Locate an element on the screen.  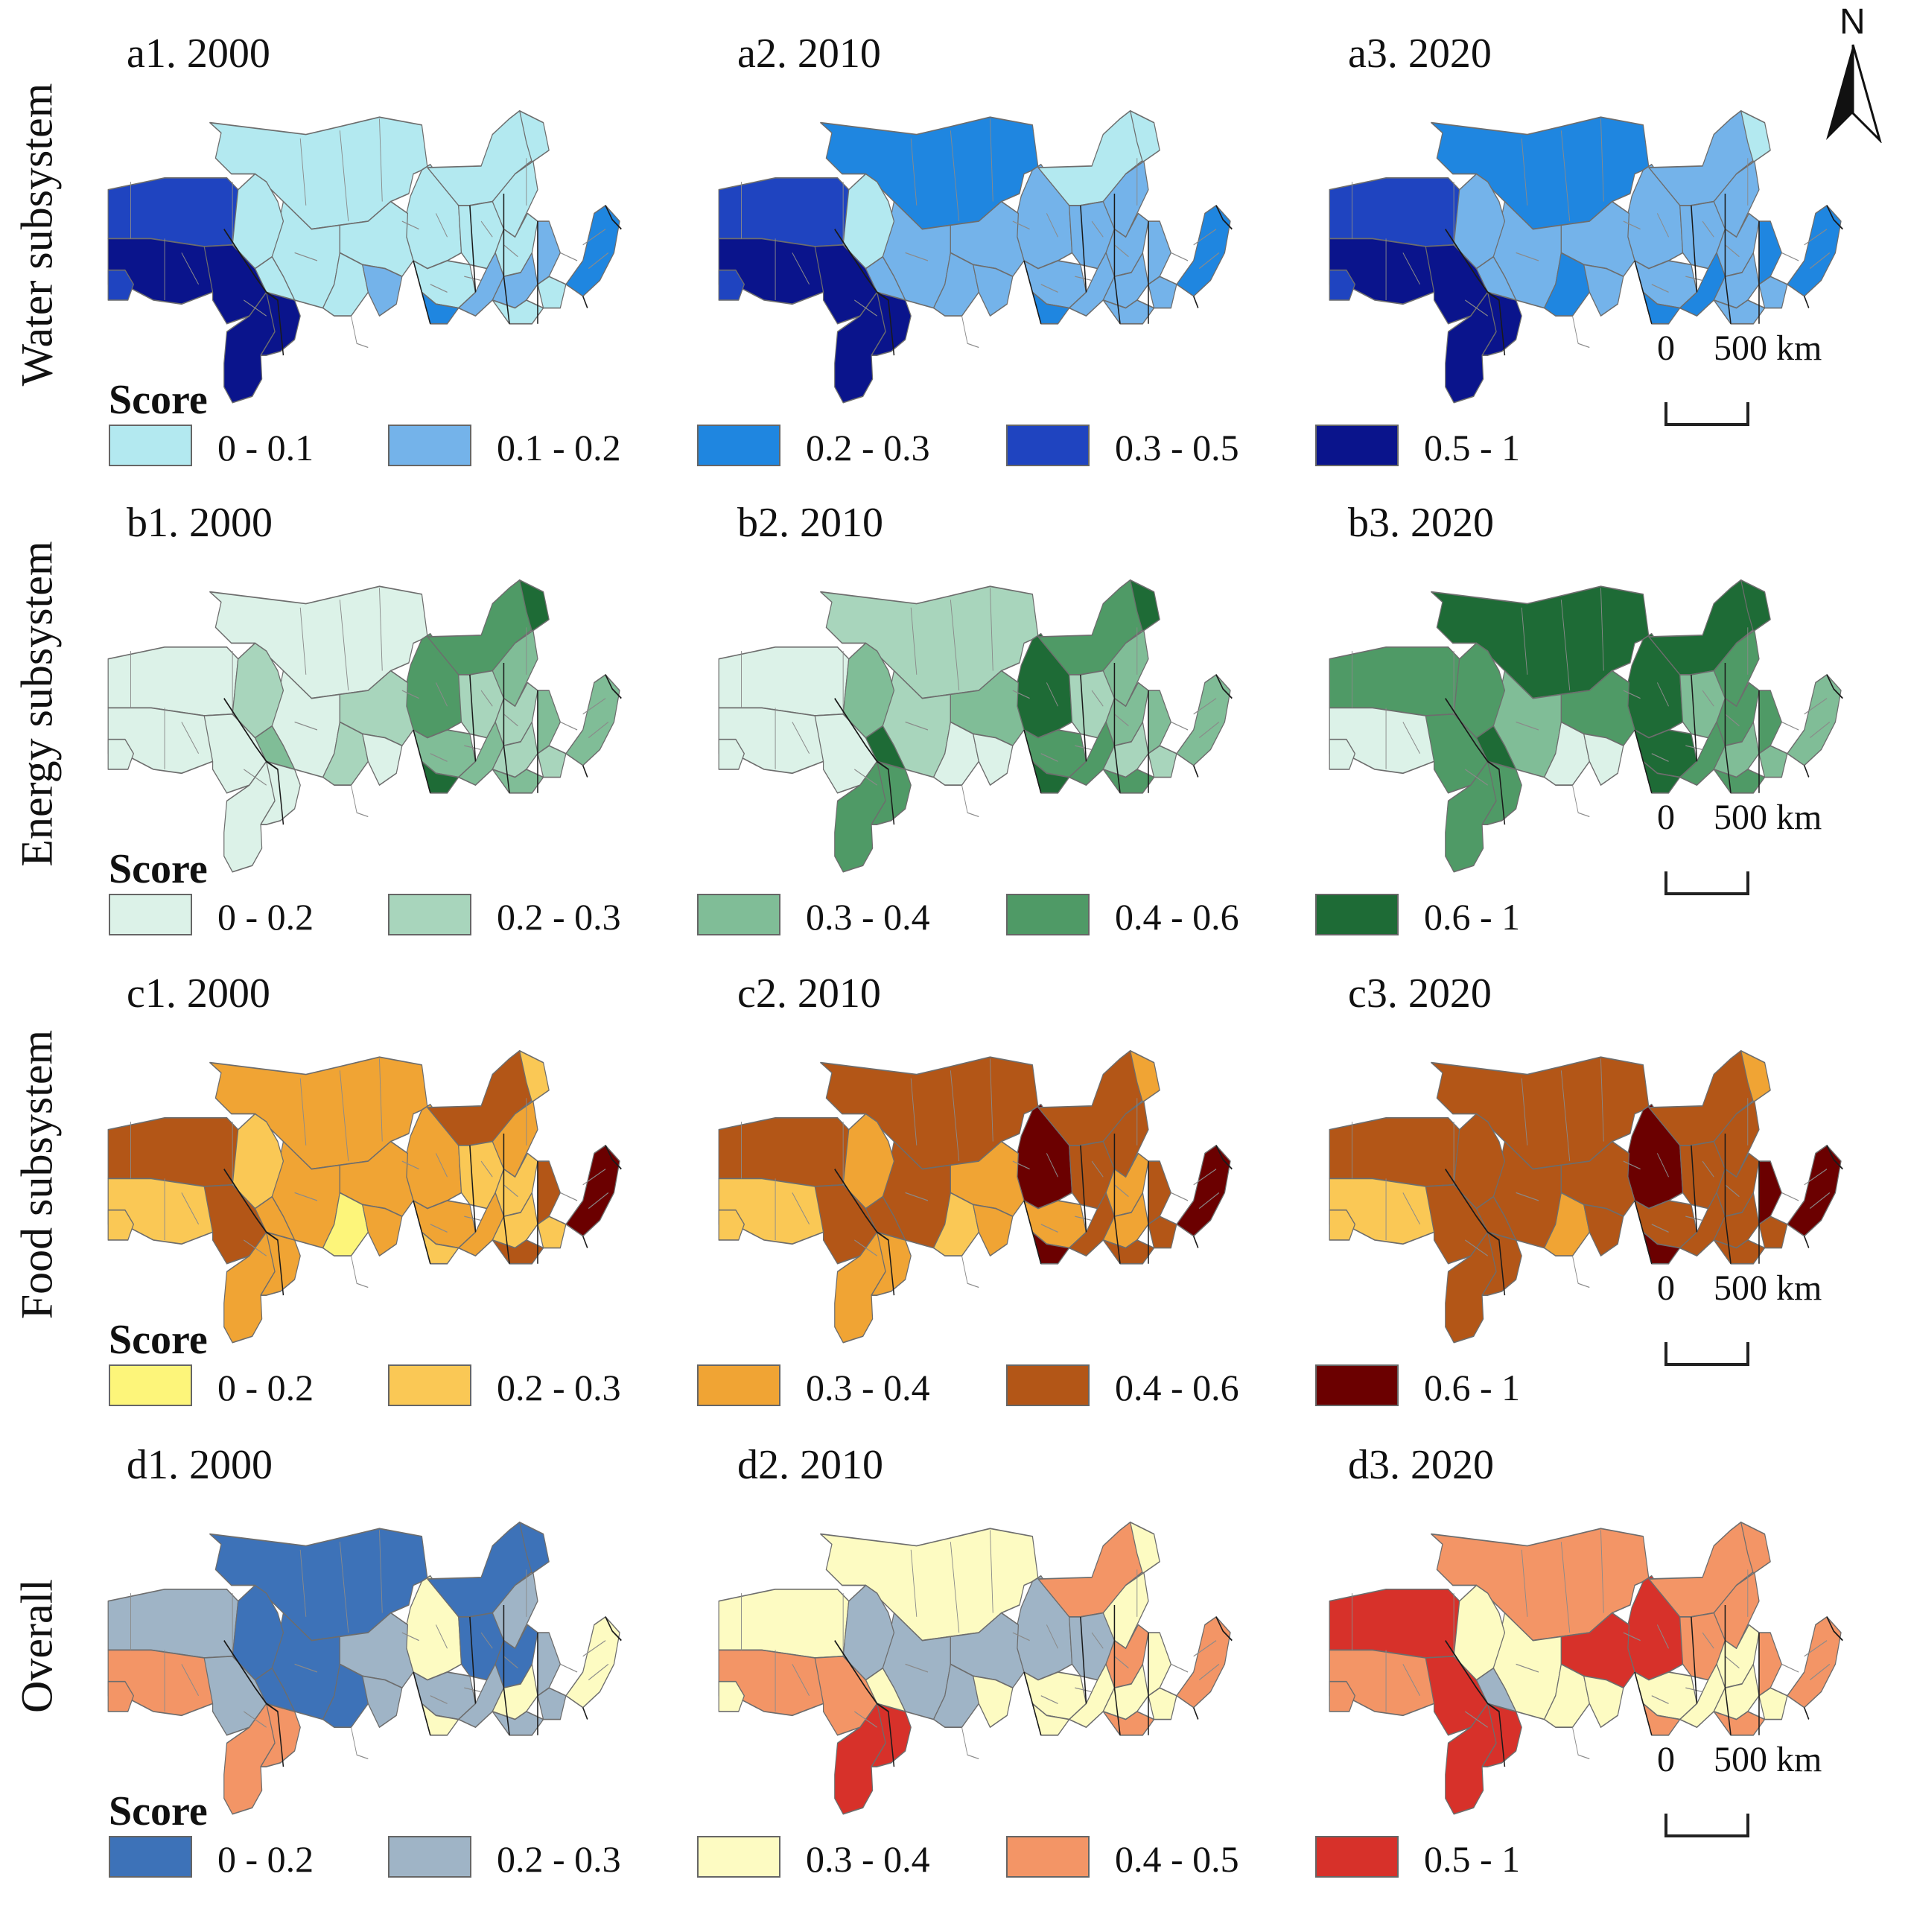
map-panel: c1. 2000 is located at coordinates (402, 1148).